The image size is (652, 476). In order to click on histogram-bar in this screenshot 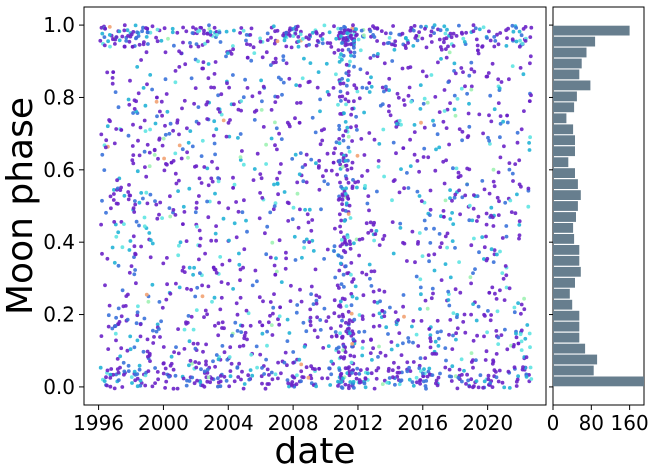, I will do `click(564, 173)`.